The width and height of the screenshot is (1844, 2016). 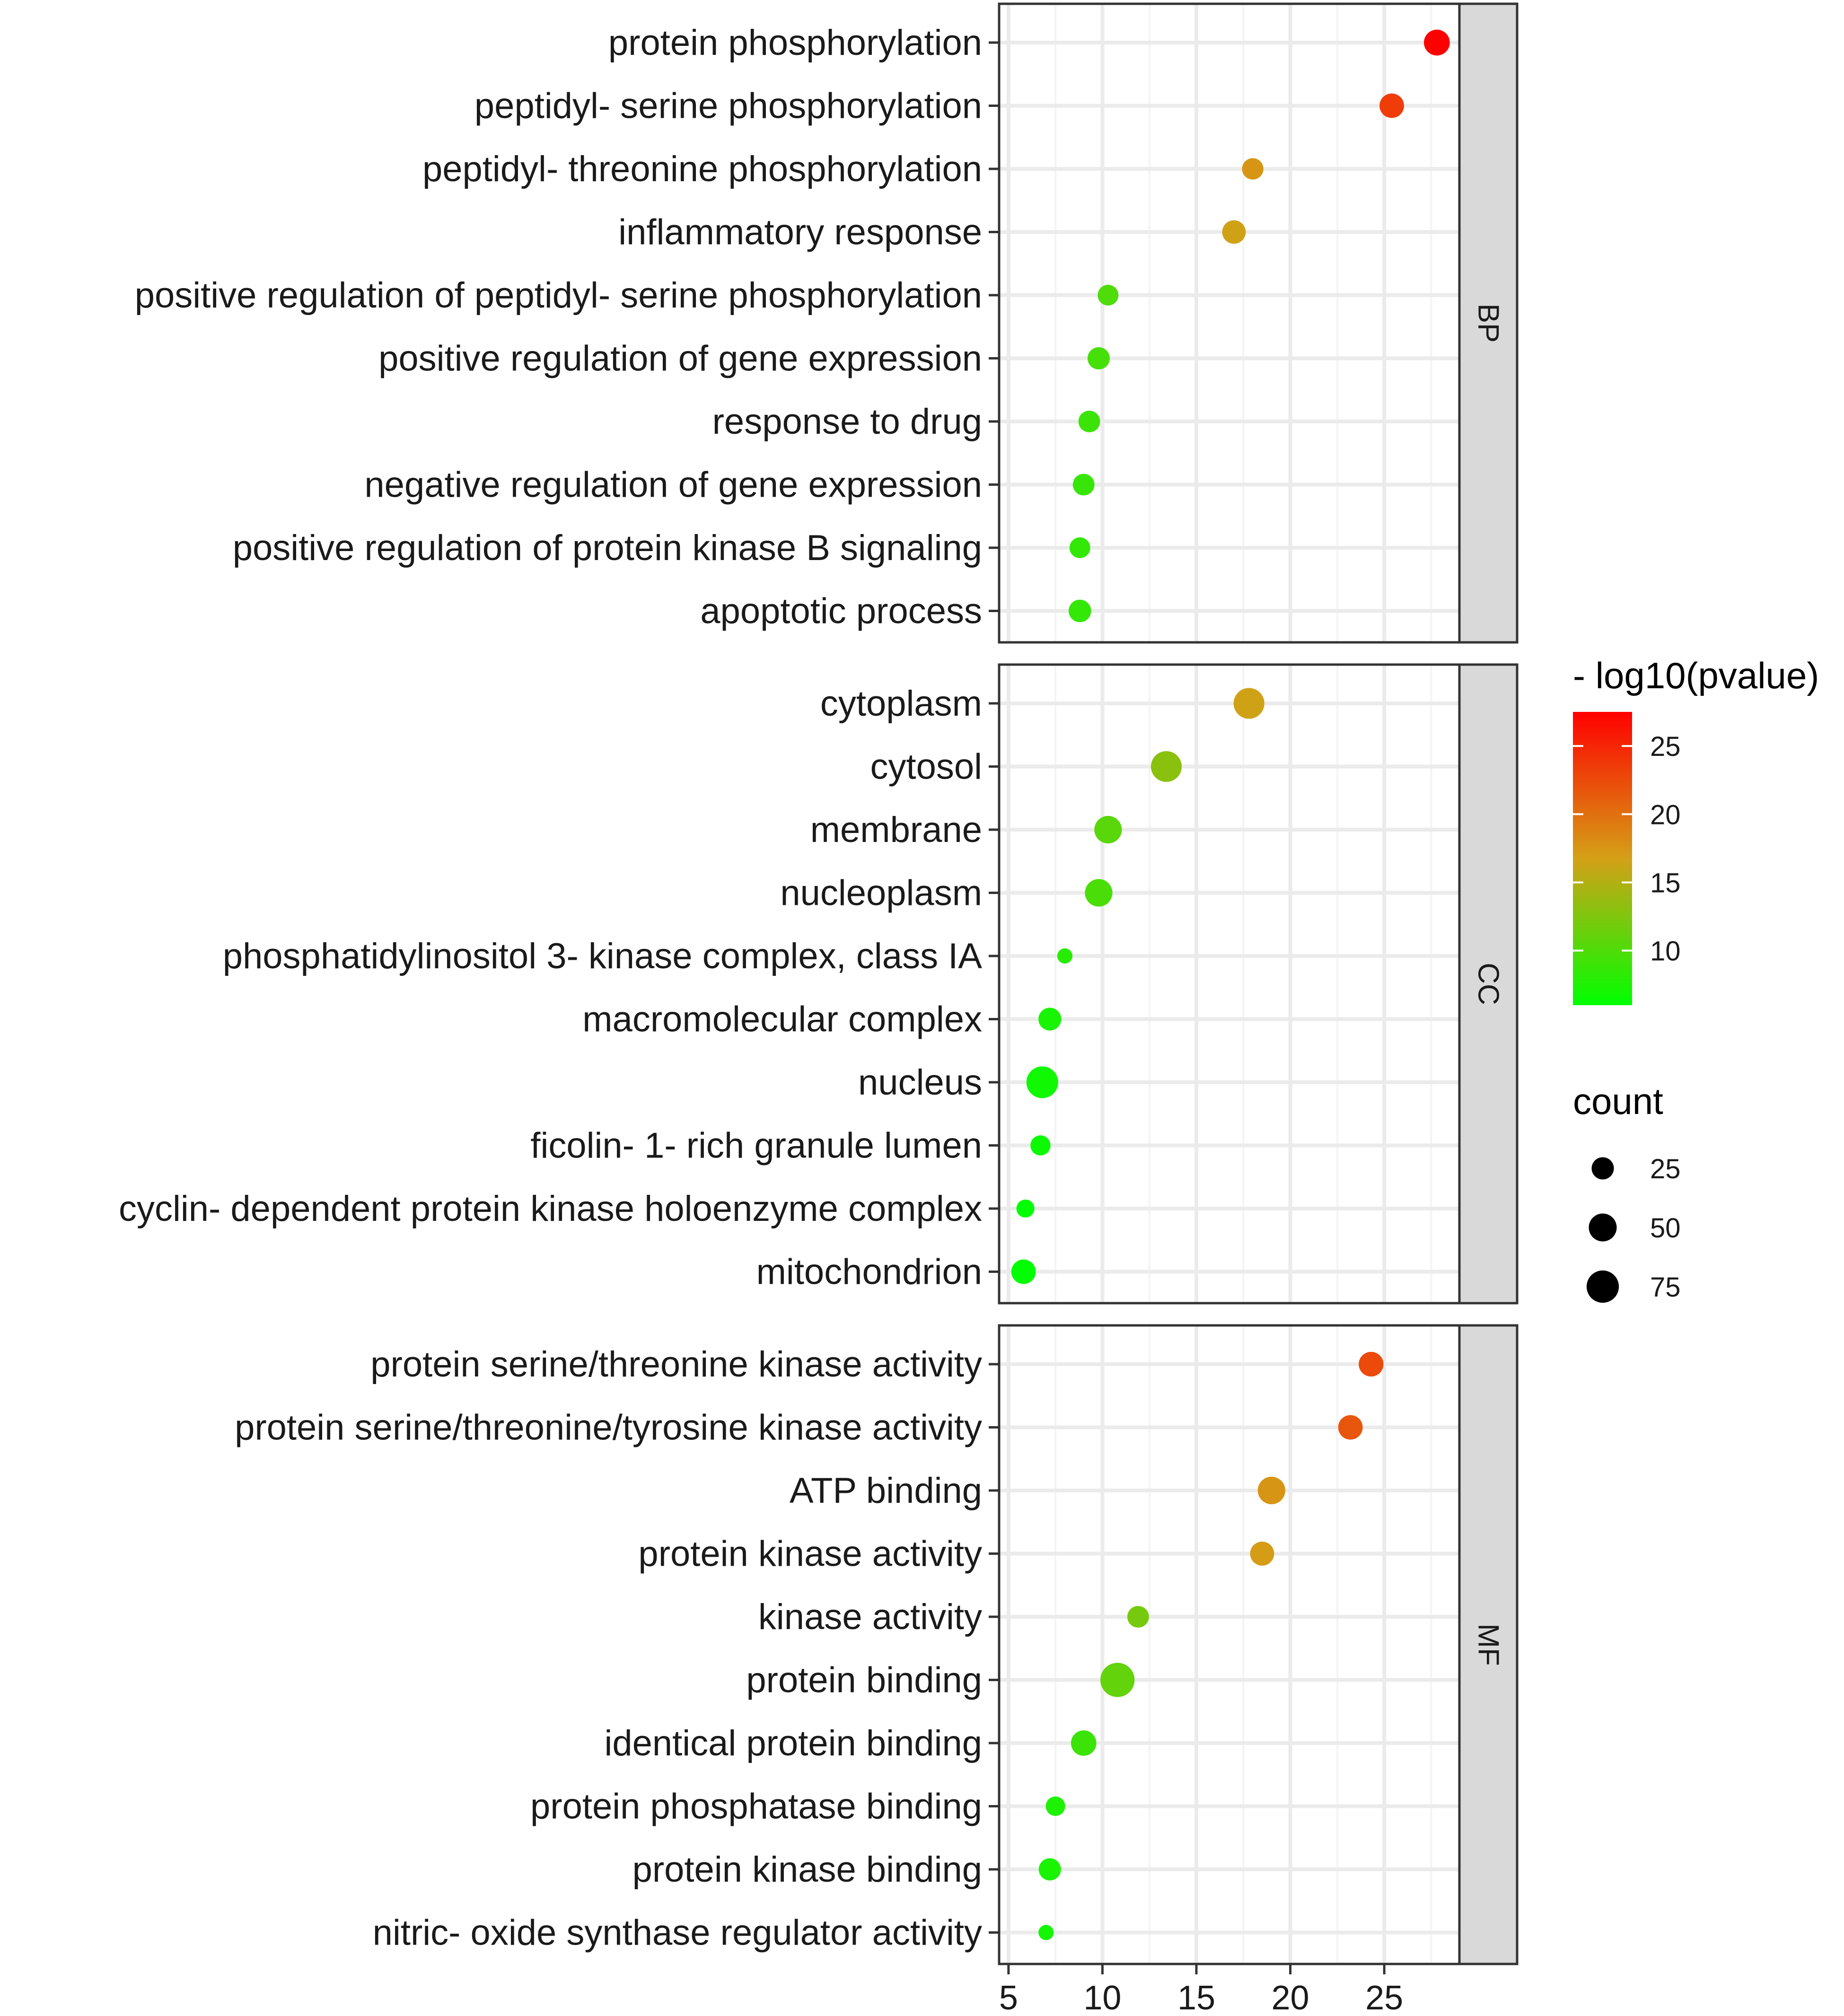 I want to click on term-label: protein binding, so click(x=864, y=1680).